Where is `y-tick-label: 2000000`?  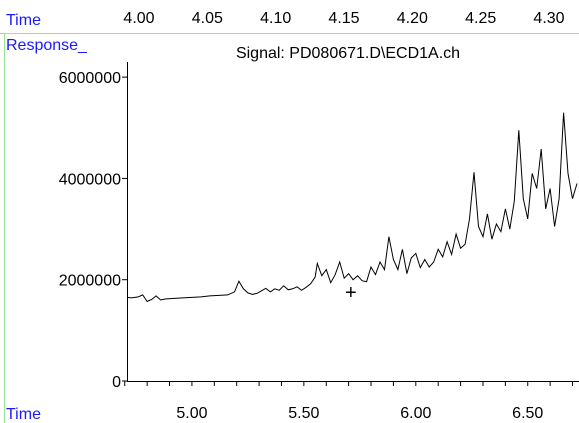 y-tick-label: 2000000 is located at coordinates (90, 281).